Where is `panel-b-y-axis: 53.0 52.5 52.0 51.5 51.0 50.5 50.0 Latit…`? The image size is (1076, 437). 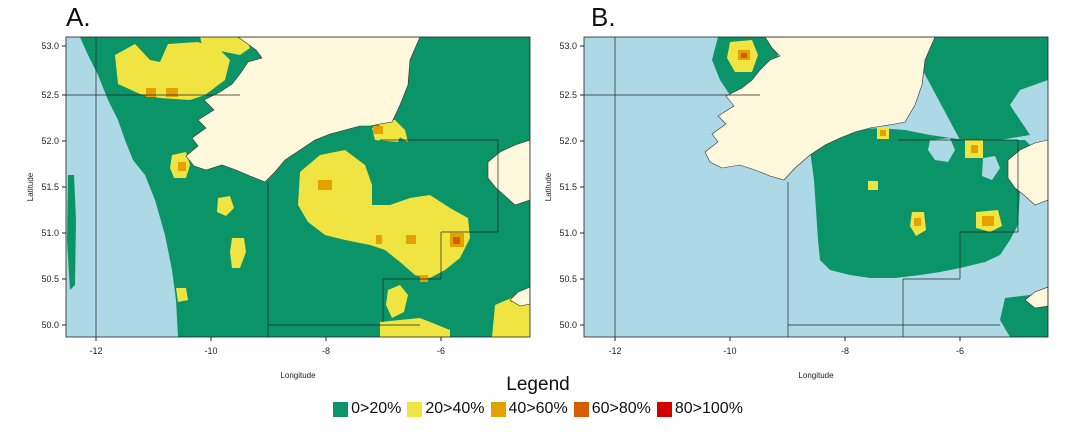 panel-b-y-axis: 53.0 52.5 52.0 51.5 51.0 50.5 50.0 Latit… is located at coordinates (564, 185).